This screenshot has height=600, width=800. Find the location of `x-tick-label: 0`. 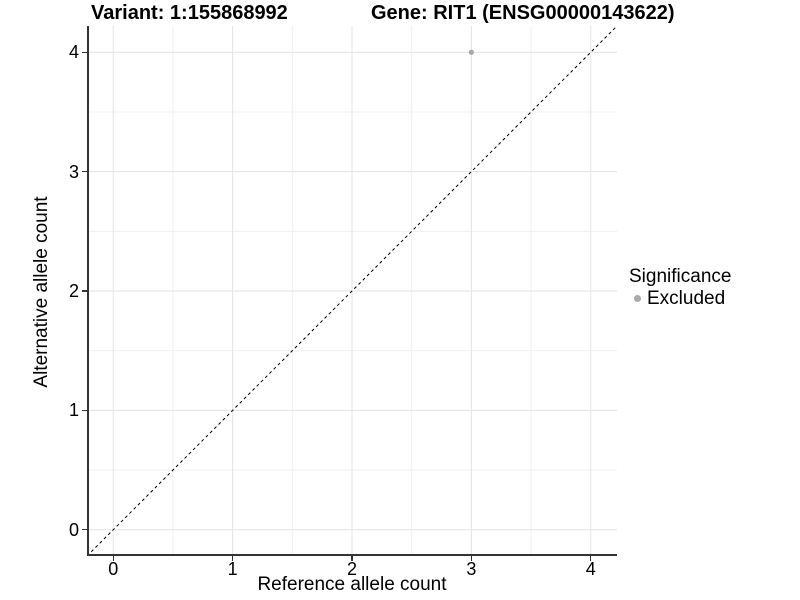

x-tick-label: 0 is located at coordinates (113, 569).